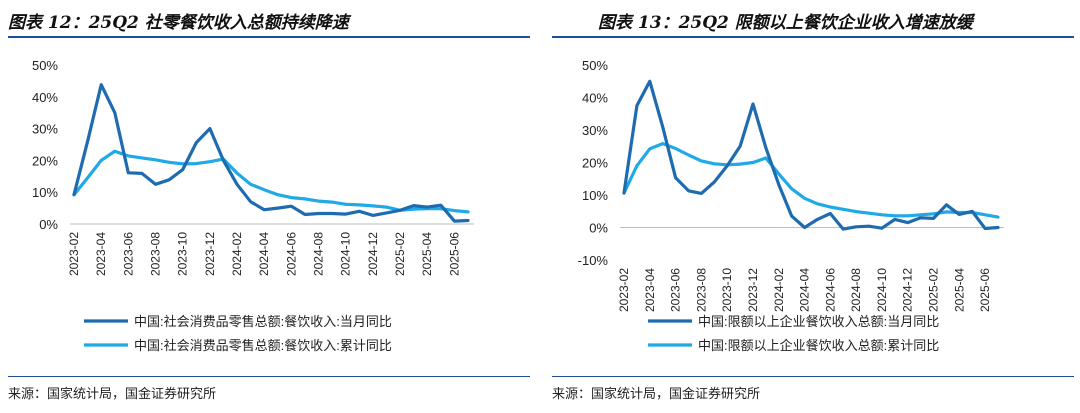 This screenshot has width=1080, height=413. Describe the element at coordinates (263, 345) in the screenshot. I see `left-legend-label: 中国:社会消费品零售总额:餐饮收入:累计同比` at that location.